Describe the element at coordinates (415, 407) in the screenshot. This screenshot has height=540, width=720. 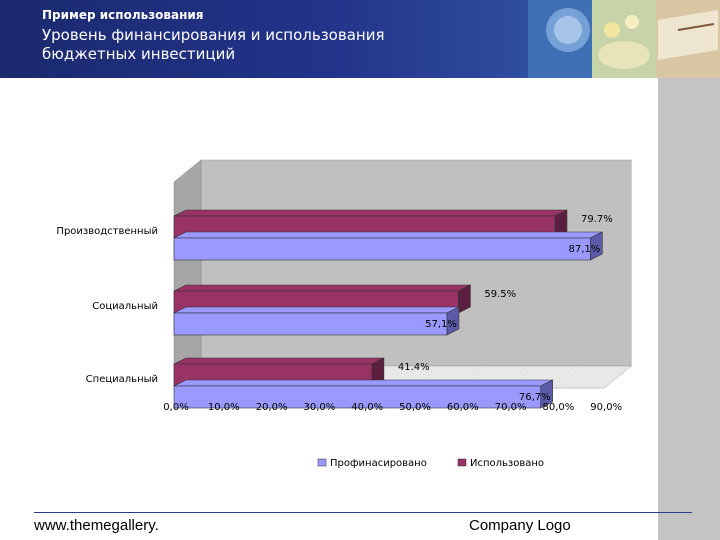
I see `x-tick-label-5: 50,0%` at that location.